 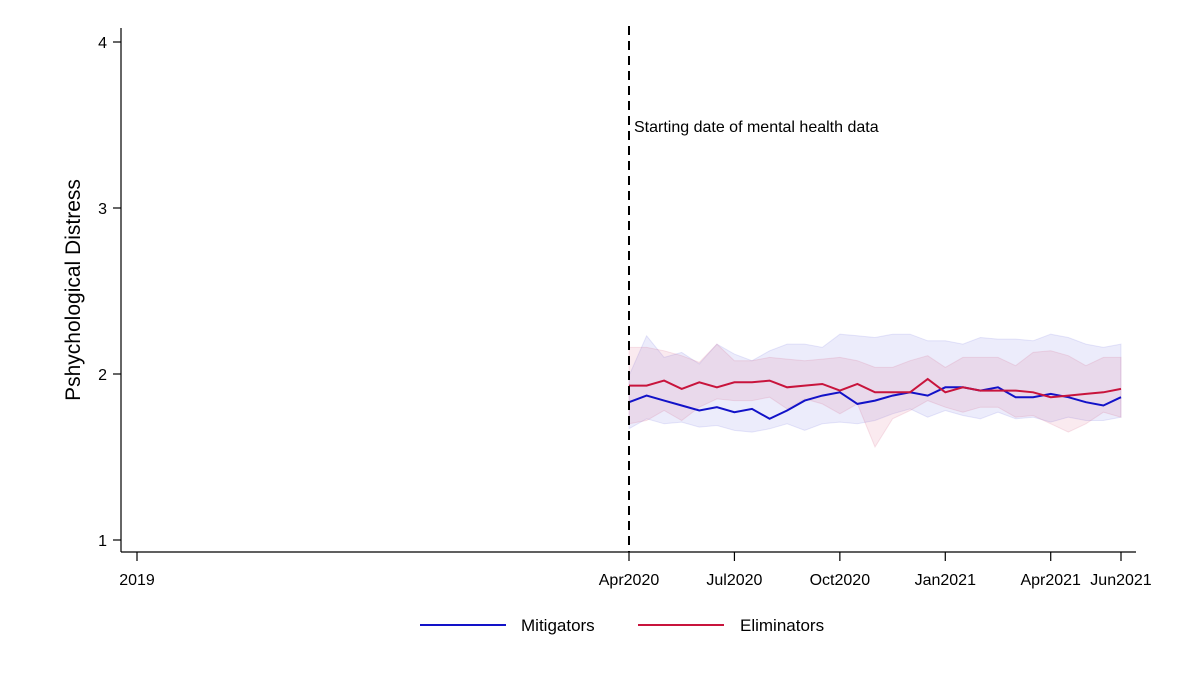 What do you see at coordinates (1120, 580) in the screenshot?
I see `x-tick-label: Jun2021` at bounding box center [1120, 580].